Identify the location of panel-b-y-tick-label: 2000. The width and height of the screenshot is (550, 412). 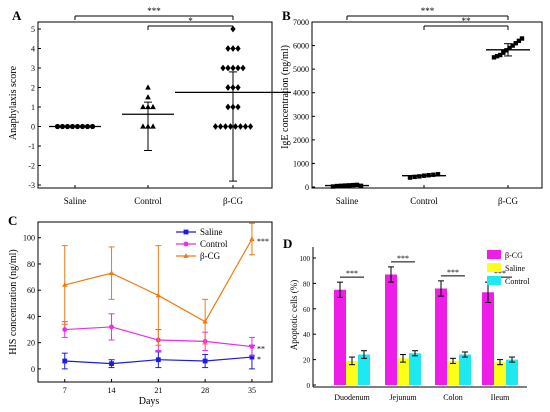
(301, 140).